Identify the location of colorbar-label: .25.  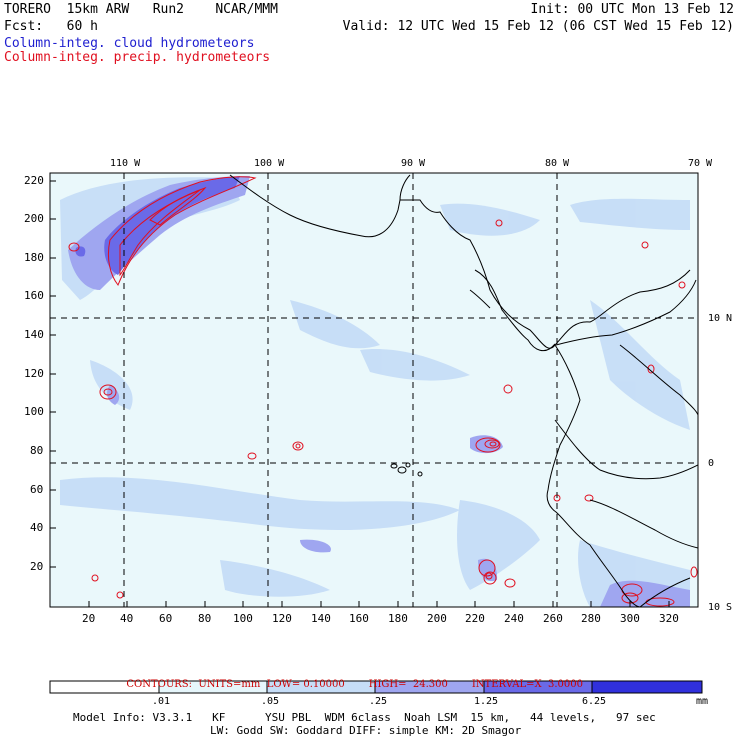
(378, 701).